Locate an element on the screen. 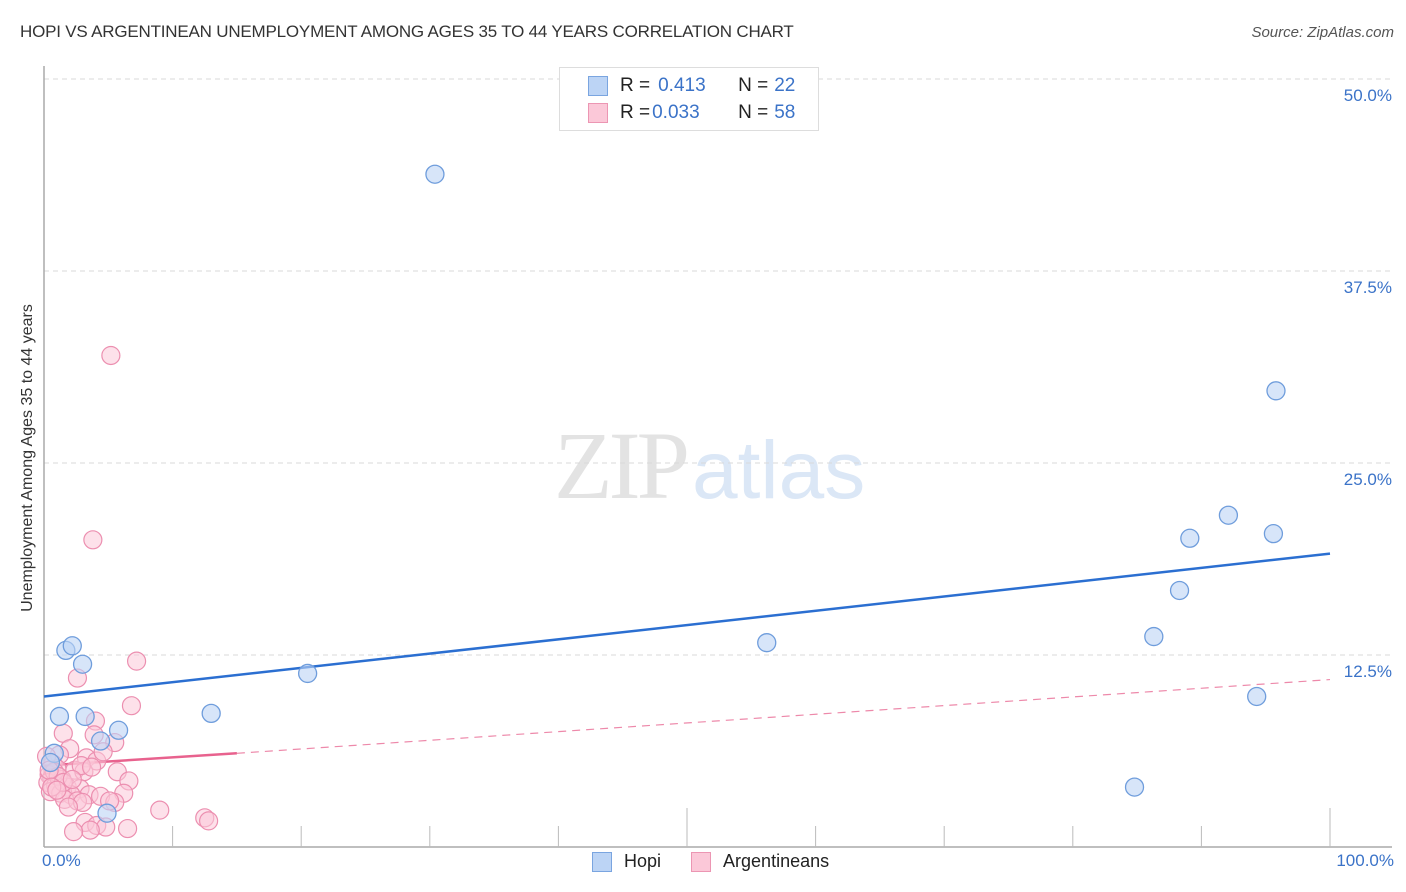  r-value-hopi: 0.413 is located at coordinates (682, 85).